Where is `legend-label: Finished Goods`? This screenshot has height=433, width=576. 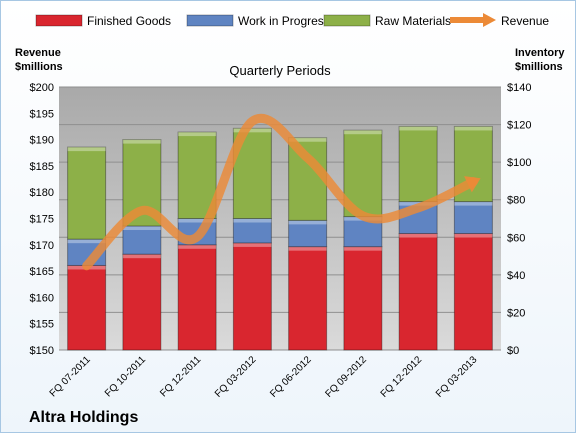
legend-label: Finished Goods is located at coordinates (129, 21).